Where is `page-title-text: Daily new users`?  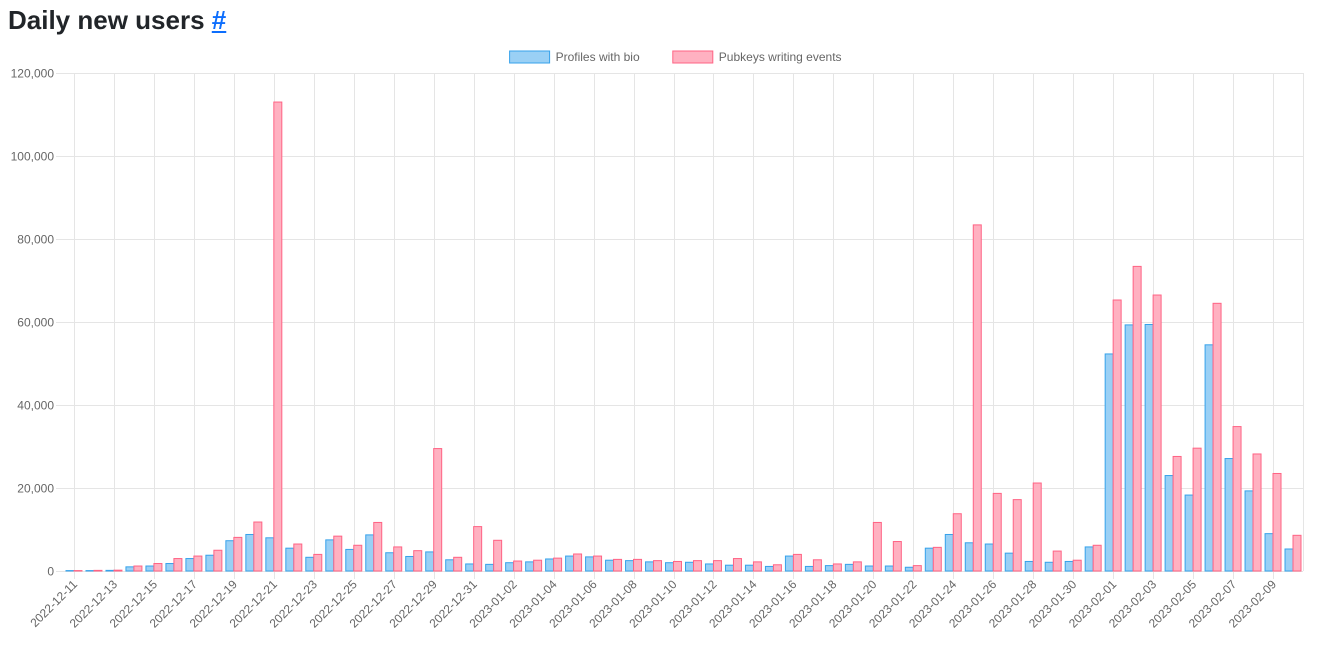
page-title-text: Daily new users is located at coordinates (106, 20).